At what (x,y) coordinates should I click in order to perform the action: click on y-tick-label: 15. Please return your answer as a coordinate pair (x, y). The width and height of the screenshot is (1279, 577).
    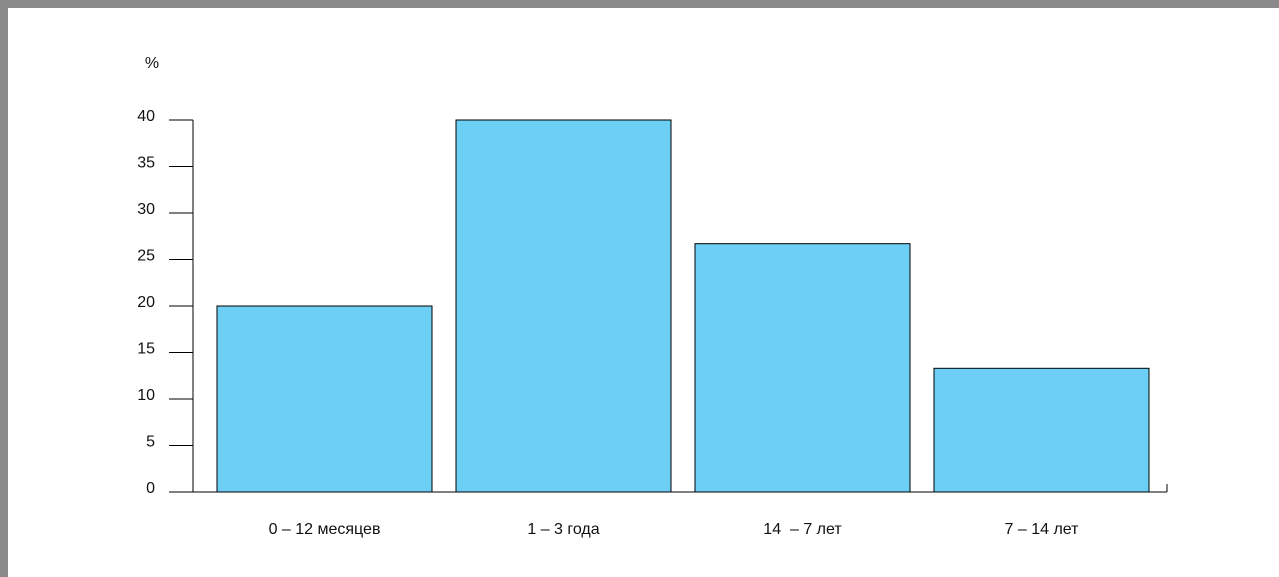
    Looking at the image, I should click on (146, 349).